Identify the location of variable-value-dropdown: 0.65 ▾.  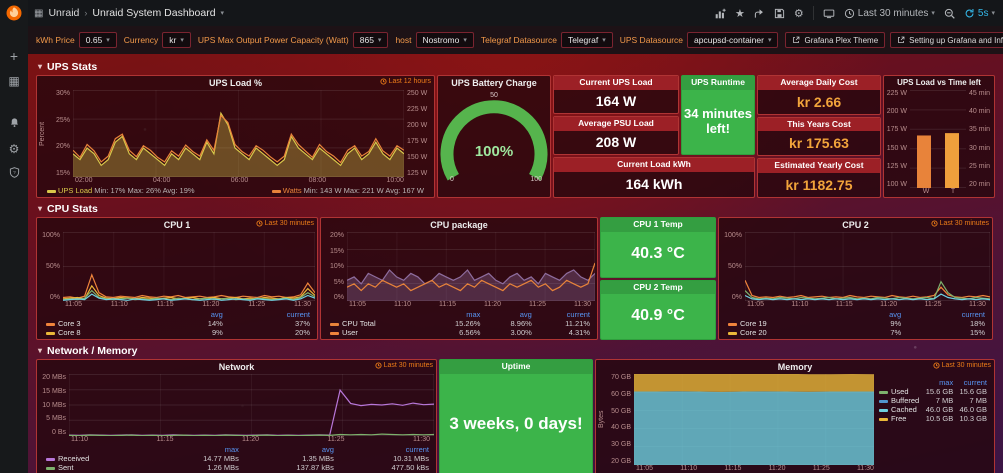
(97, 40).